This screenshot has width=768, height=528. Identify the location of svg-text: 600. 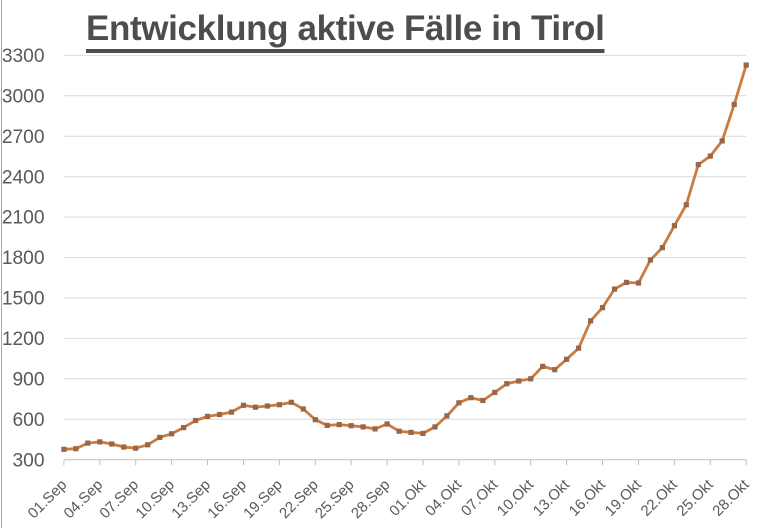
(28, 420).